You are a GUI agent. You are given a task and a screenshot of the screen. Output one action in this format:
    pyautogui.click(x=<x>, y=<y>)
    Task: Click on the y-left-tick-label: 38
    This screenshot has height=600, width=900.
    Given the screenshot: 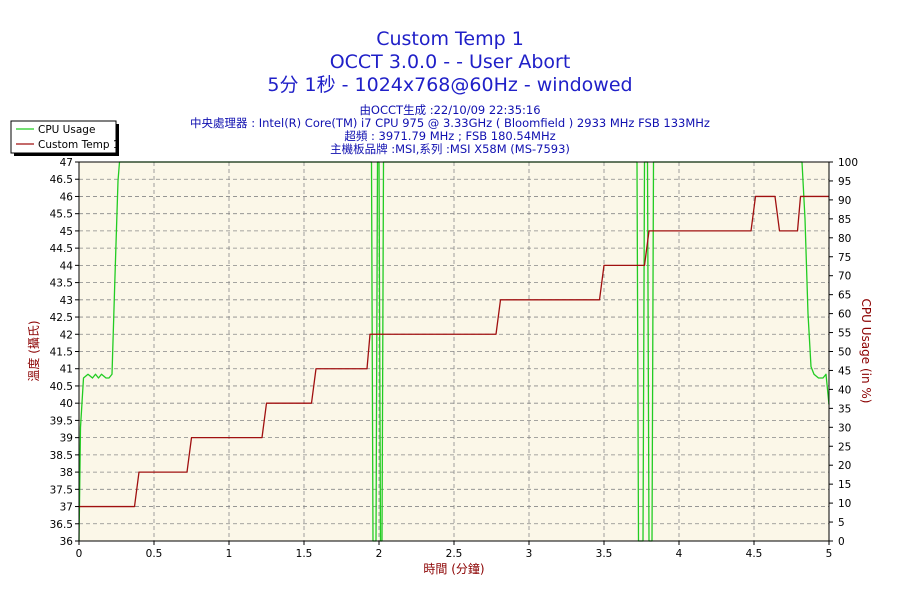 What is the action you would take?
    pyautogui.click(x=66, y=473)
    